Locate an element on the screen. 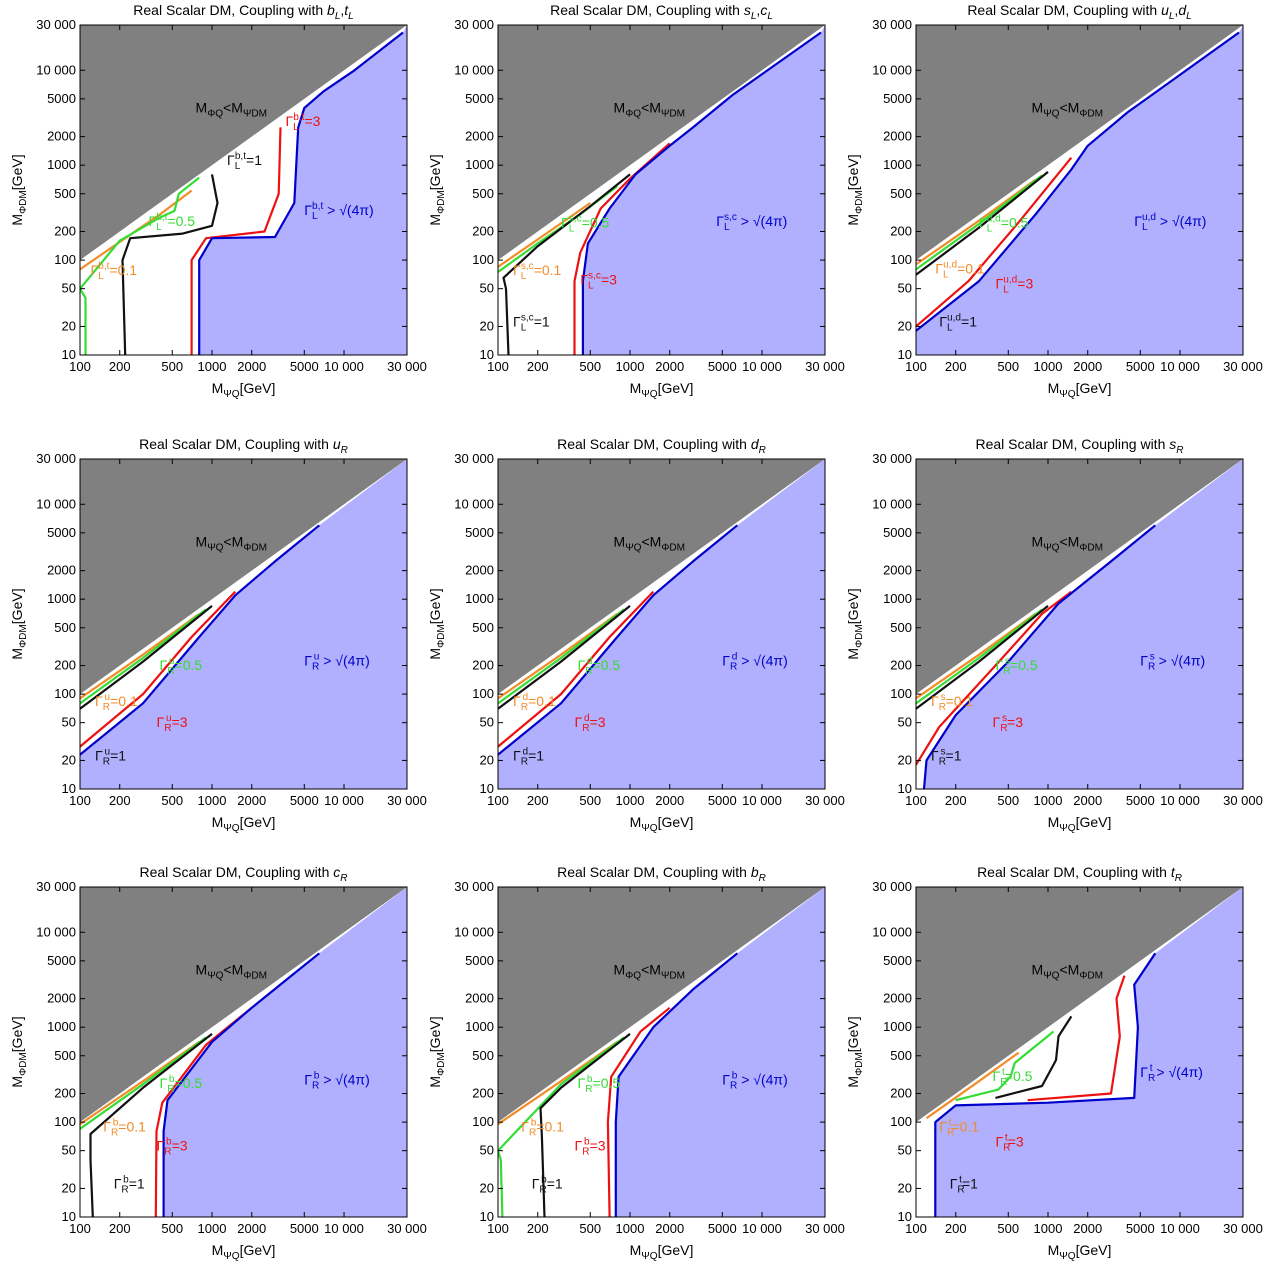  contour-annotation-1: ΓLu,d=0.5 is located at coordinates (1004, 224).